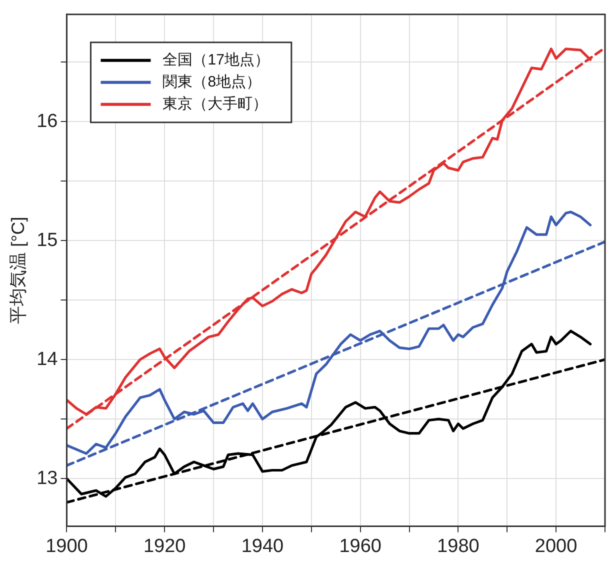  What do you see at coordinates (458, 546) in the screenshot?
I see `x-tick-label: 1980` at bounding box center [458, 546].